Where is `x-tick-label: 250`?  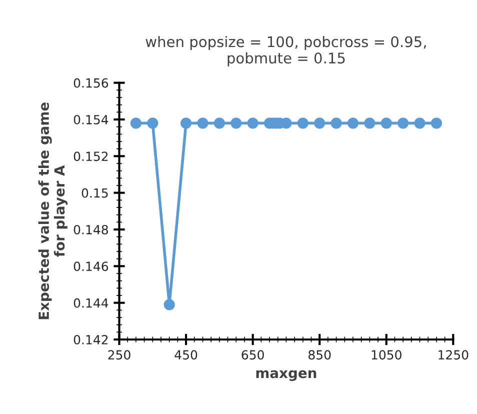
x-tick-label: 250 is located at coordinates (119, 355).